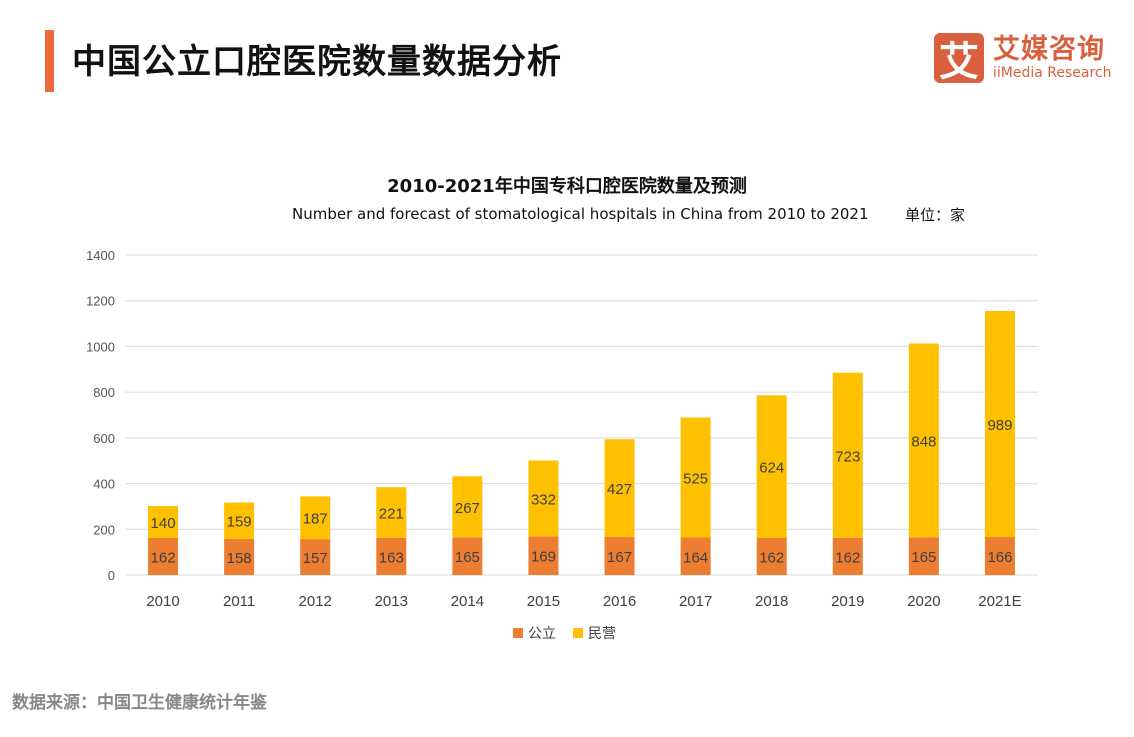 The width and height of the screenshot is (1134, 737). I want to click on data-label: 166, so click(999, 557).